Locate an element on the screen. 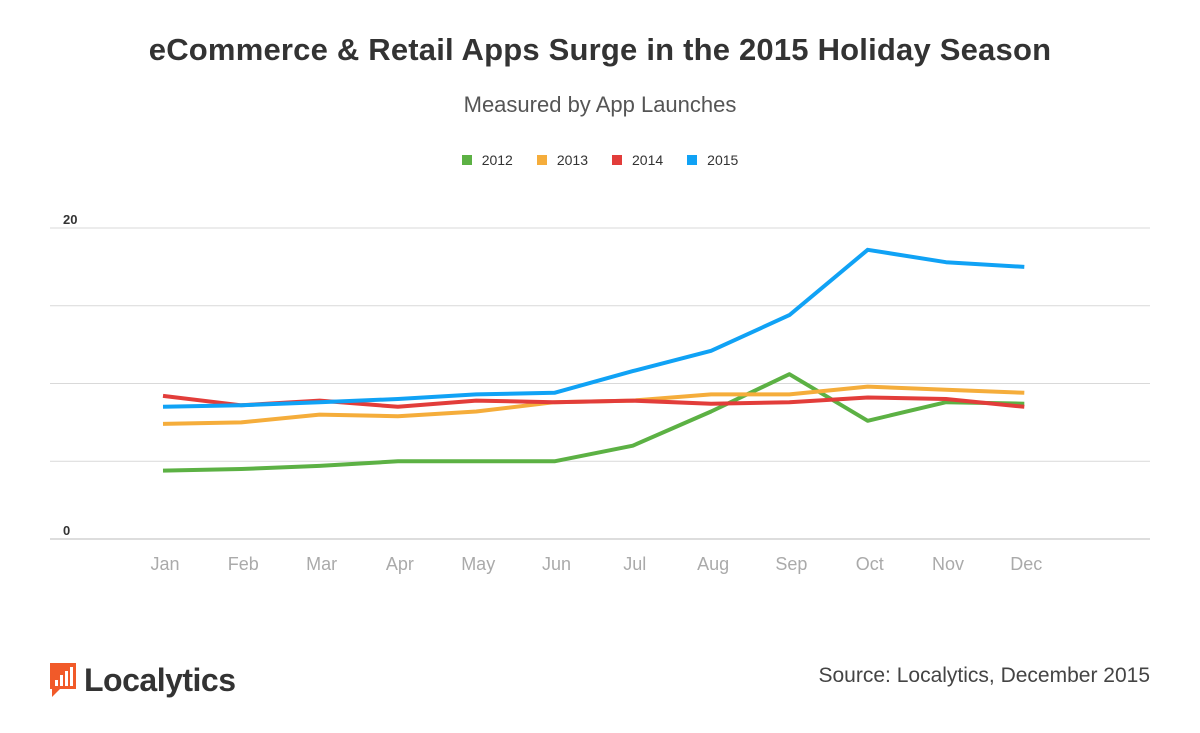  x-tick-label: Feb is located at coordinates (243, 564).